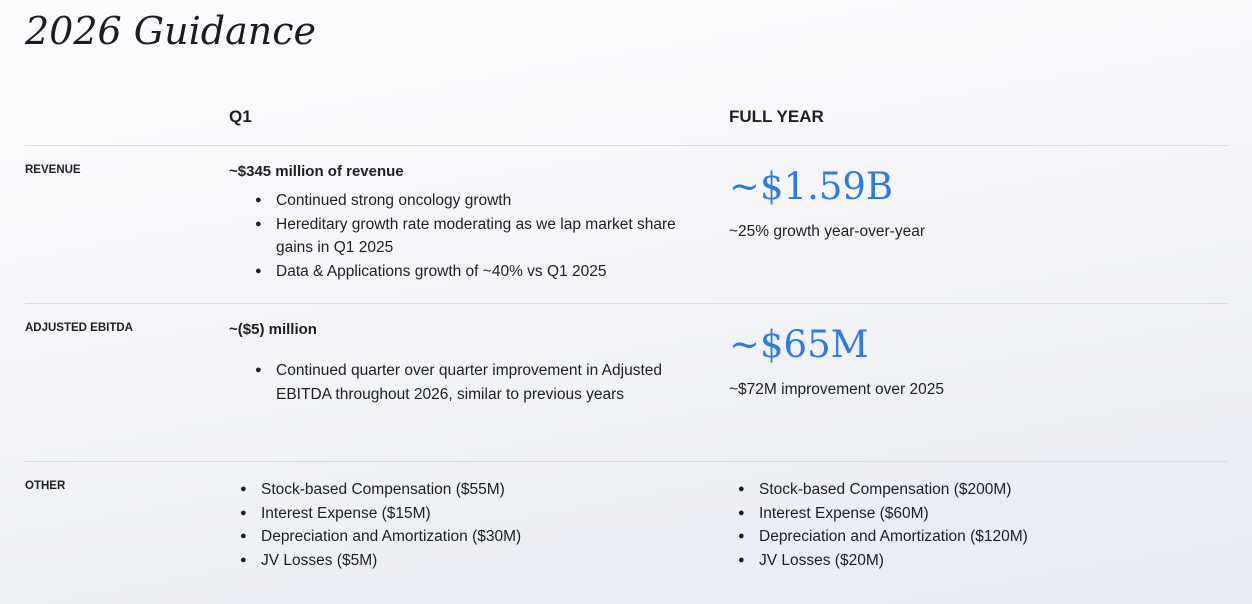  I want to click on bullet-item: Depreciation and Amortization ($120M), so click(958, 537).